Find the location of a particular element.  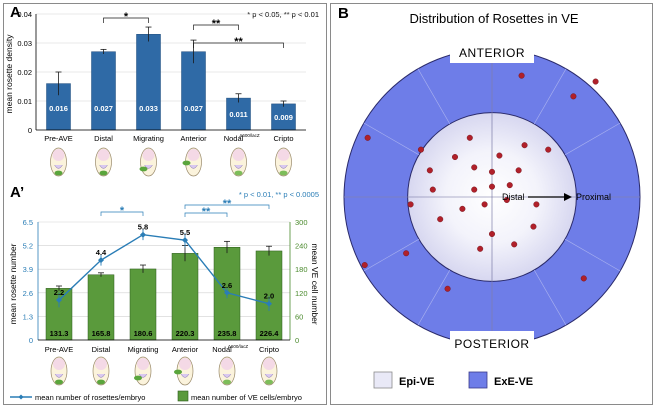

a-significance-note: * p < 0.05, ** p < 0.01 is located at coordinates (283, 14).